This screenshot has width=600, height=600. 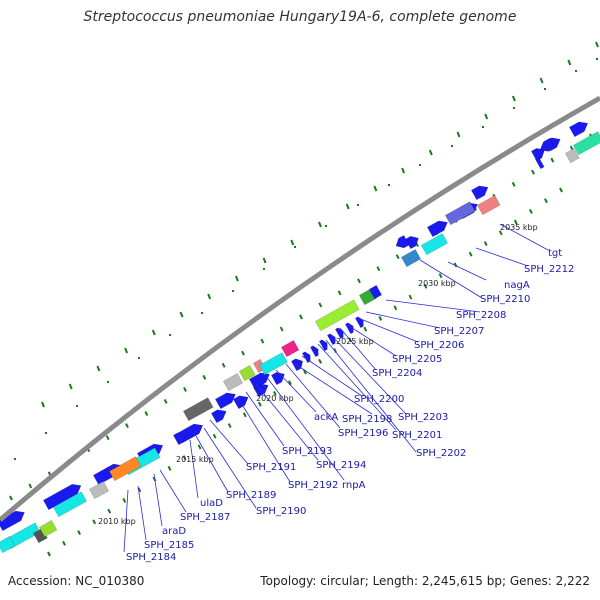 What do you see at coordinates (313, 485) in the screenshot?
I see `gene-label: SPH_2192` at bounding box center [313, 485].